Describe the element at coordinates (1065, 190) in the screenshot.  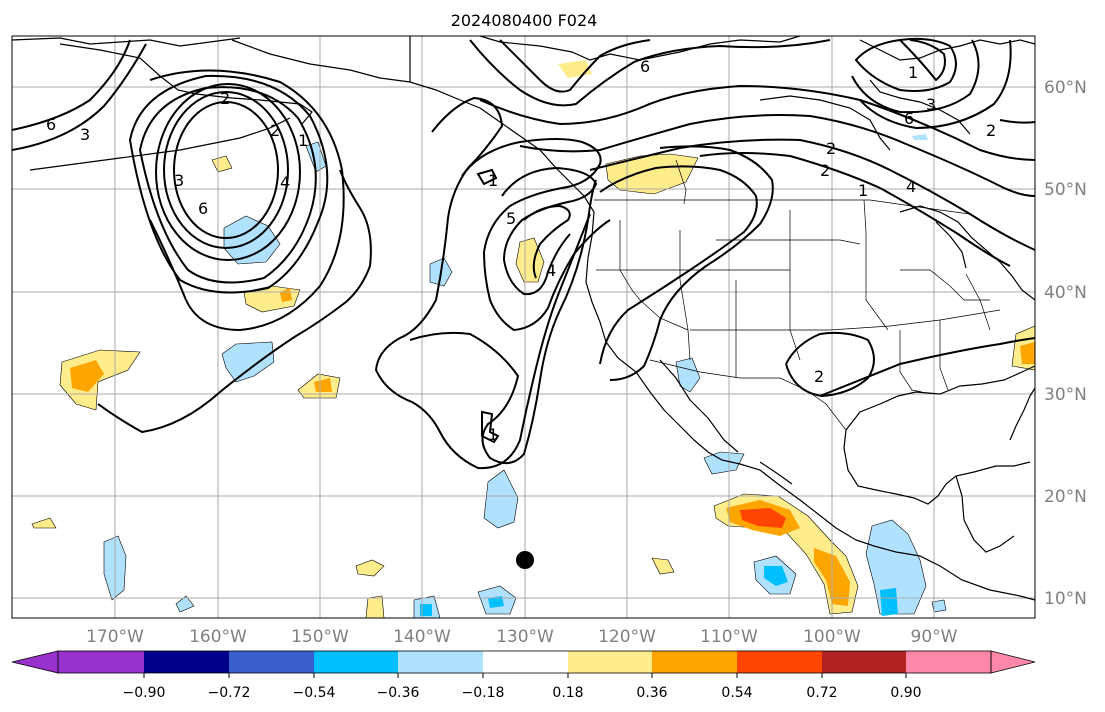
I see `lat-tick-label: 50°N` at that location.